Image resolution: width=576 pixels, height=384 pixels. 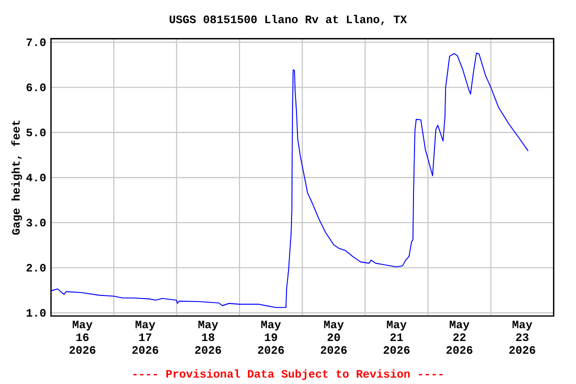 I want to click on x-tick-label: May 23 2026, so click(x=522, y=337).